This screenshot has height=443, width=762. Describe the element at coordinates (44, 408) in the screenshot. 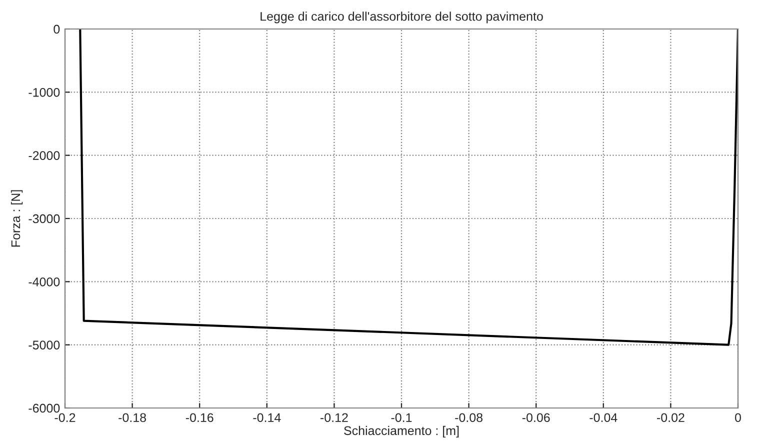

I see `y-tick-label: -6000` at that location.